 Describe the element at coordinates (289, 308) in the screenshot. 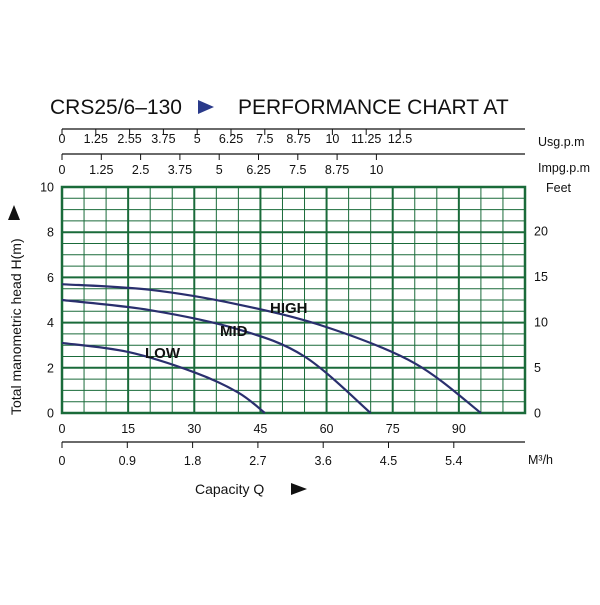

I see `curve-label-high: HIGH` at that location.